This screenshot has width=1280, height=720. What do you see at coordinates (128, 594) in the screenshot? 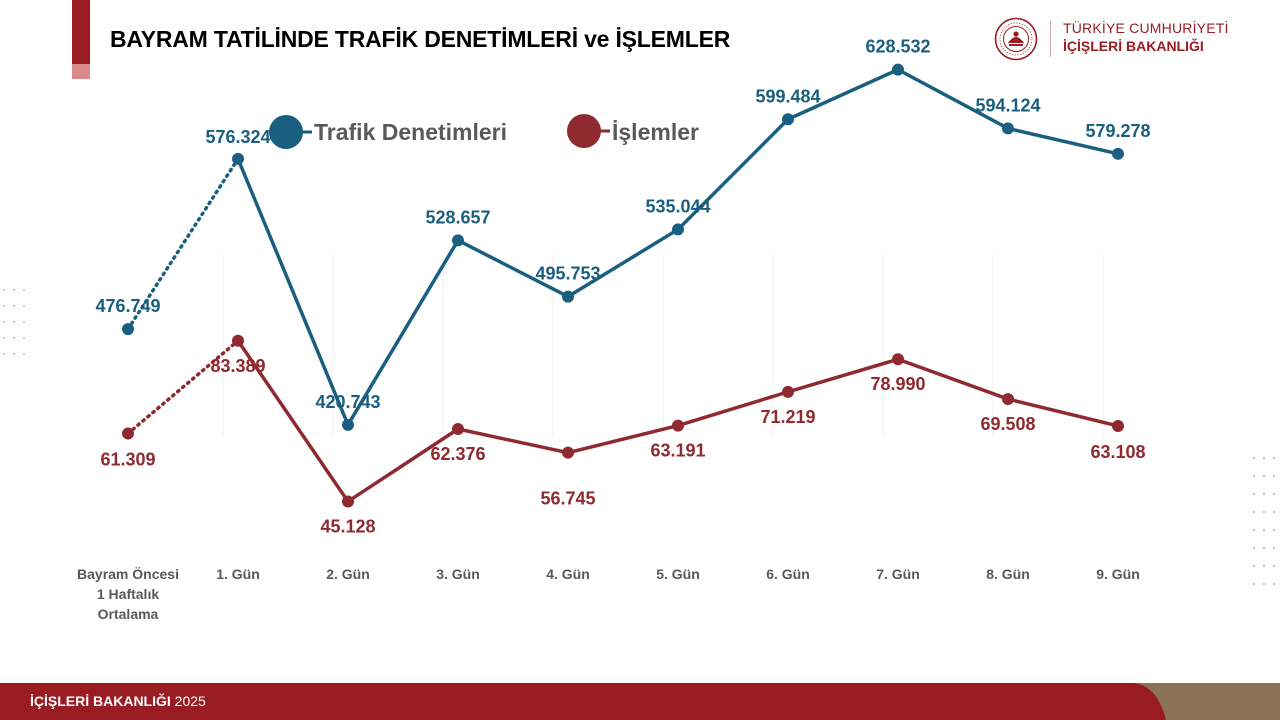
I see `x-tick-label: Bayram Öncesi 1 Haftalık Ortalama` at bounding box center [128, 594].